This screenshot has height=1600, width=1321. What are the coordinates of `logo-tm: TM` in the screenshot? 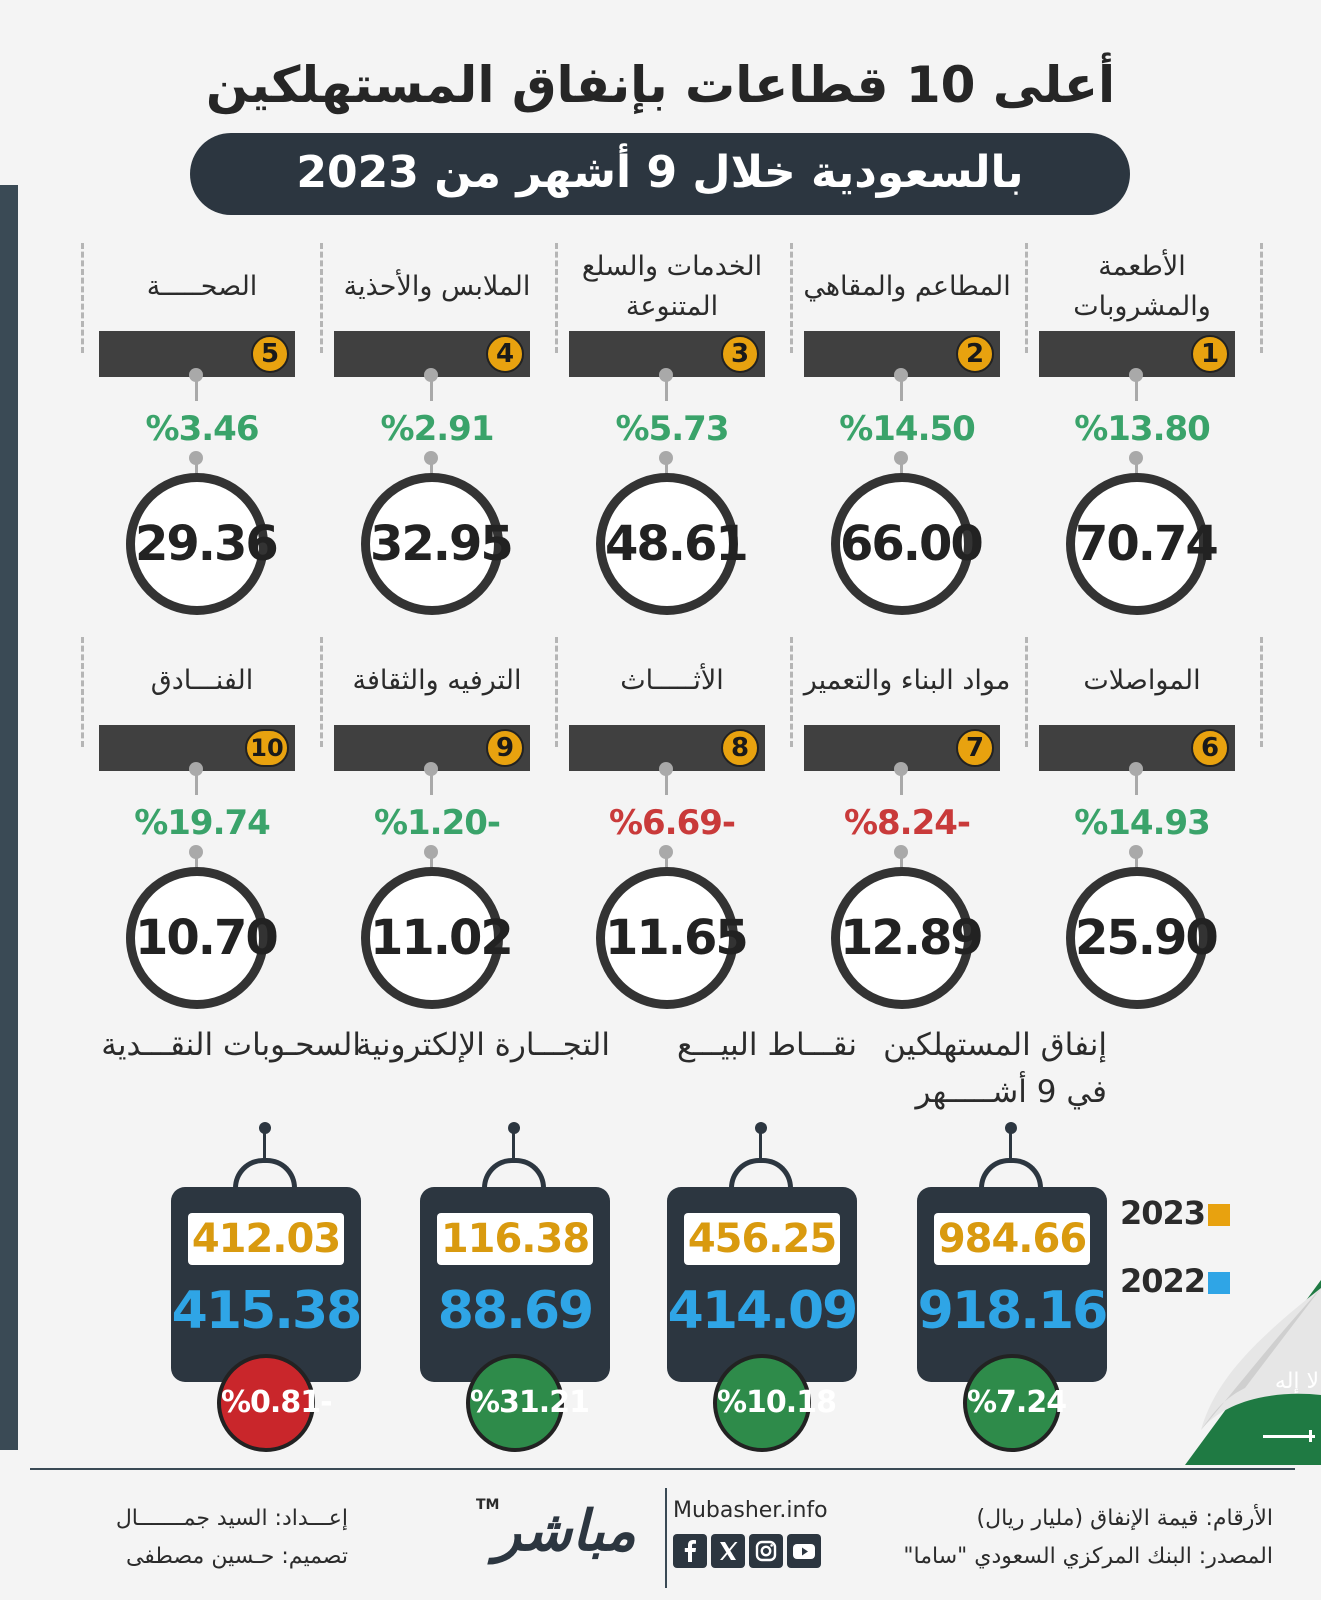 It's located at (488, 1505).